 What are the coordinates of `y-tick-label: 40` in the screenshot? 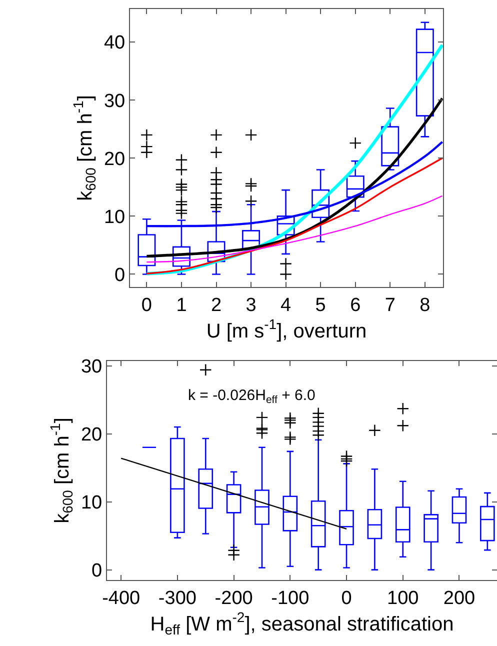 It's located at (115, 43).